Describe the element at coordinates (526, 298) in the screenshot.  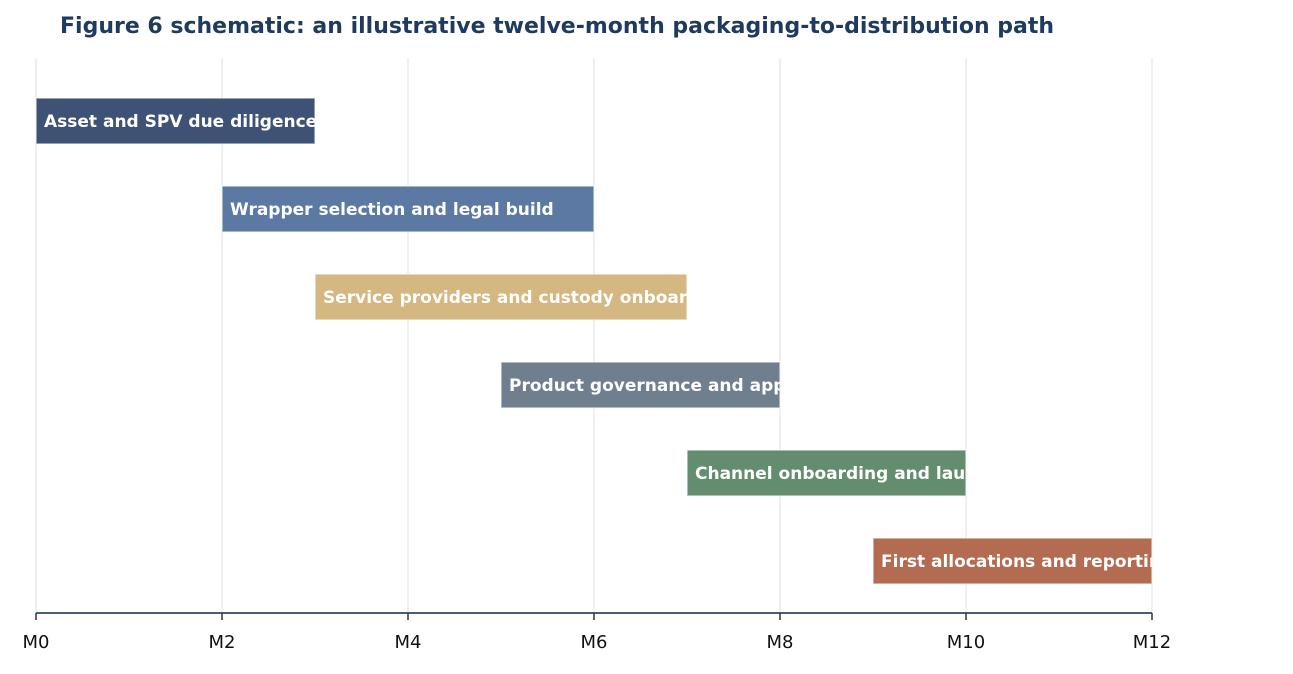
I see `task-bar-label: Service providers and custody onboarding` at that location.